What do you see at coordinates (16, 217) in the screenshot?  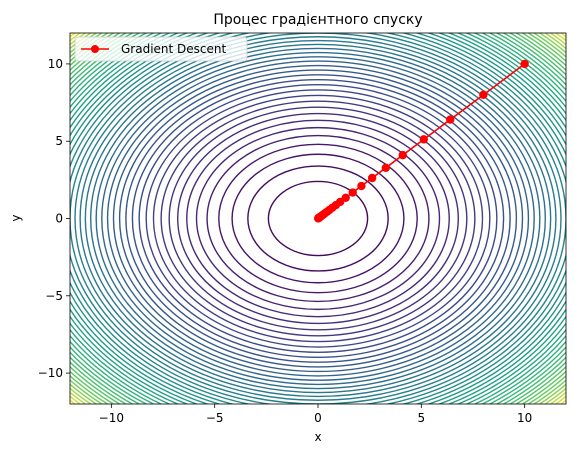 I see `y-axis-label: y` at bounding box center [16, 217].